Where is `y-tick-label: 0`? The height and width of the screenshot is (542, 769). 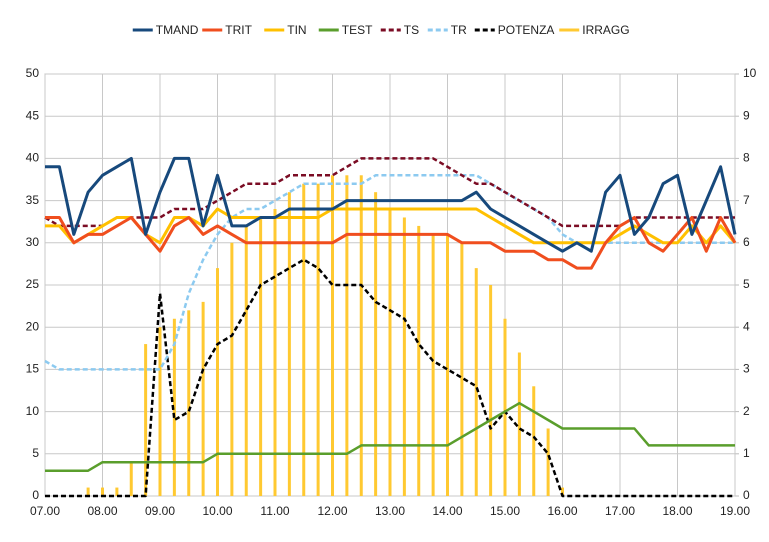
y-tick-label: 0 is located at coordinates (35, 495).